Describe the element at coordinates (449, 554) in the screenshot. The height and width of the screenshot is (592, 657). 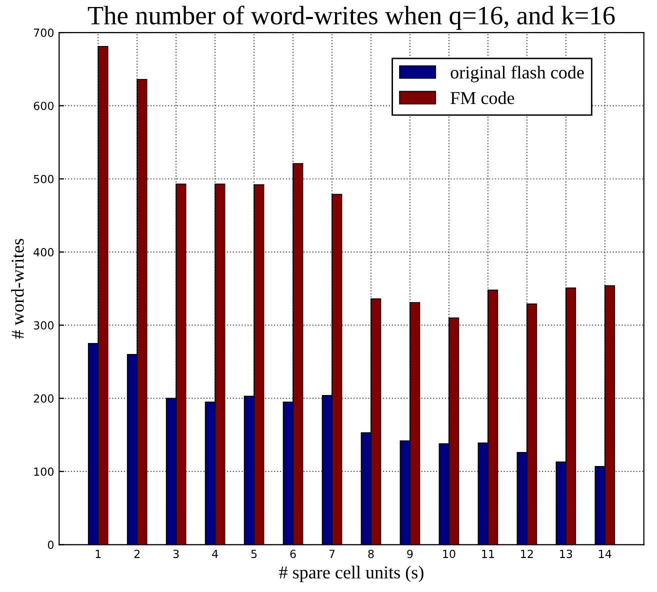
I see `x-tick-label: 10` at that location.